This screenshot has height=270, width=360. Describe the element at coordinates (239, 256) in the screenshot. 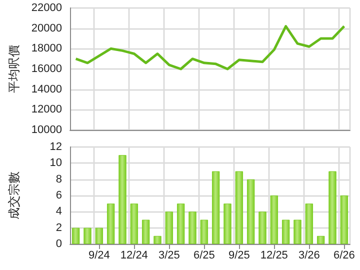

I see `x-tick-label: 9/25` at that location.